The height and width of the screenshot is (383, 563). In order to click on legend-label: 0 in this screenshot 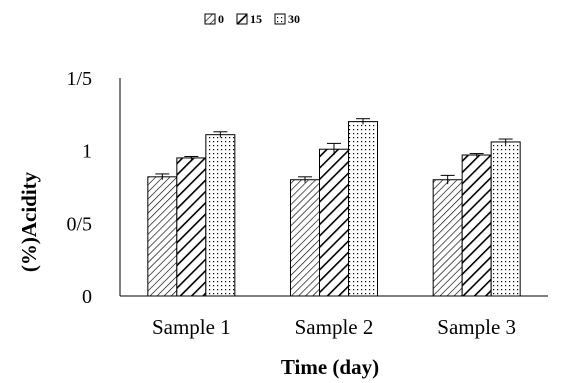, I will do `click(221, 19)`.